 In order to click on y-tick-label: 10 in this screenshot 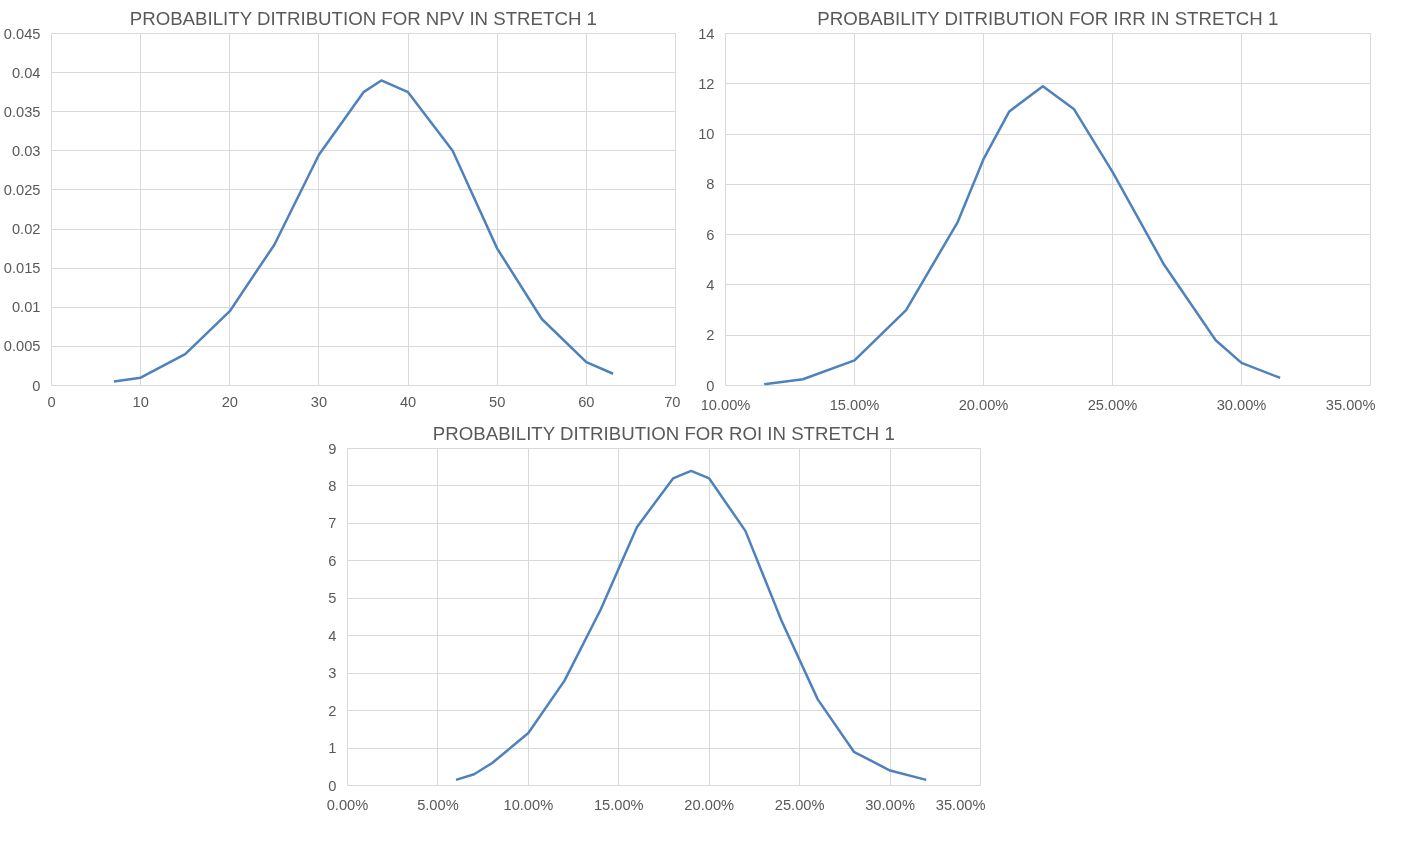, I will do `click(706, 134)`.